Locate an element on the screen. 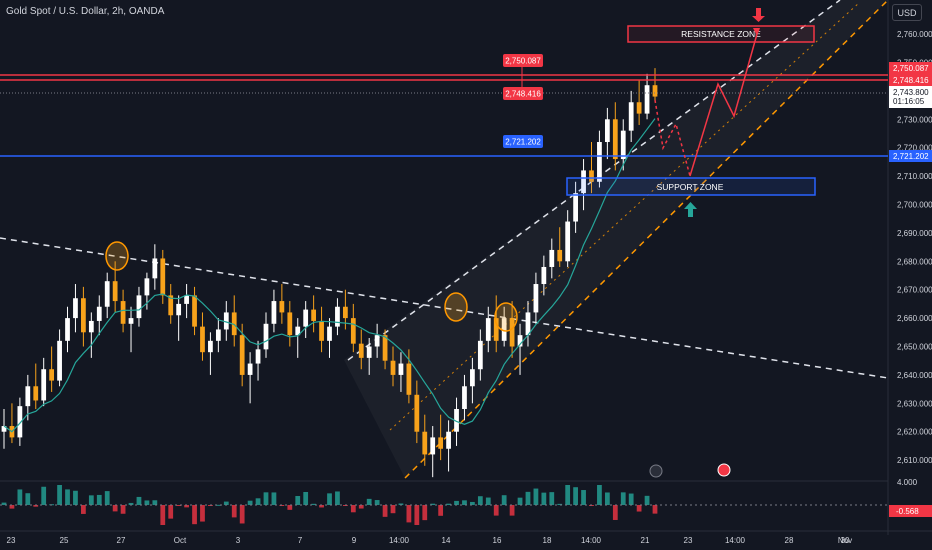 This screenshot has height=550, width=932. x-tick-label: 25 is located at coordinates (64, 540).